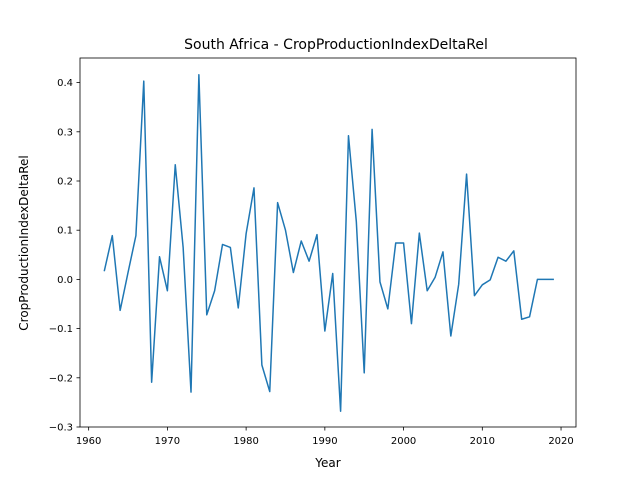  Describe the element at coordinates (65, 182) in the screenshot. I see `y-tick-label: 0.2` at that location.